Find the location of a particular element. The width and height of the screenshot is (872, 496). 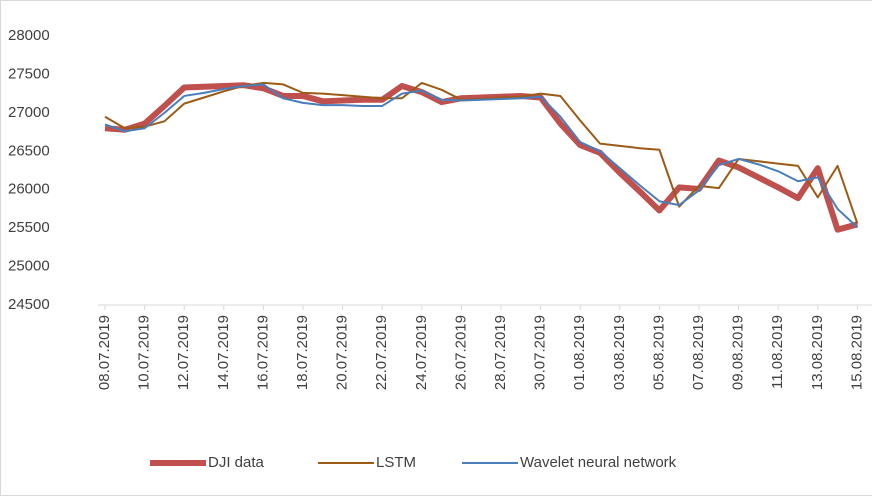

x-tick-label: 03.08.2019 is located at coordinates (619, 352).